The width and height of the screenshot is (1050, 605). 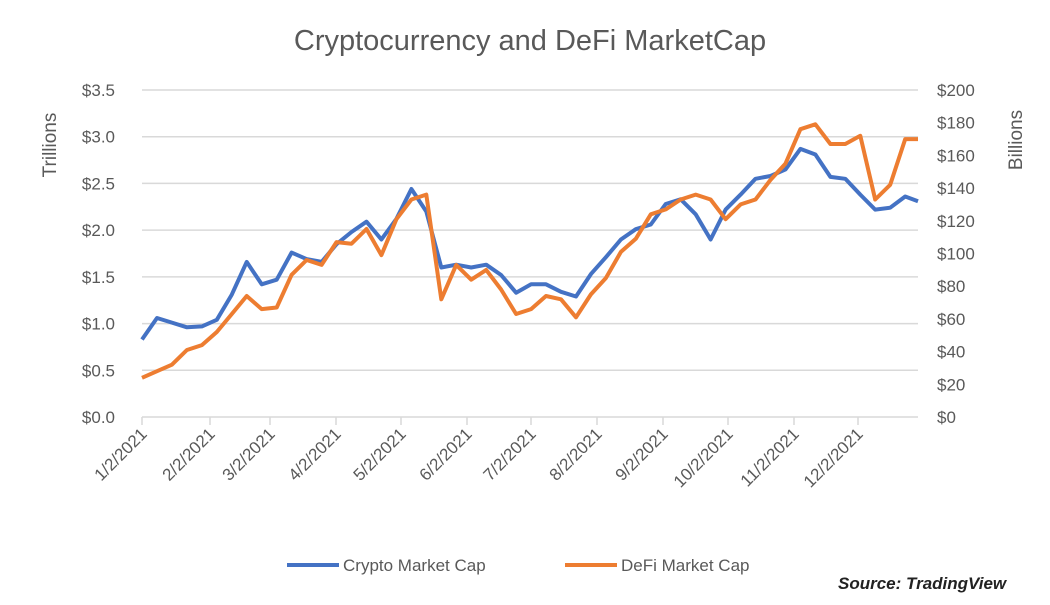 What do you see at coordinates (50, 145) in the screenshot?
I see `y-axis-label: Trillions` at bounding box center [50, 145].